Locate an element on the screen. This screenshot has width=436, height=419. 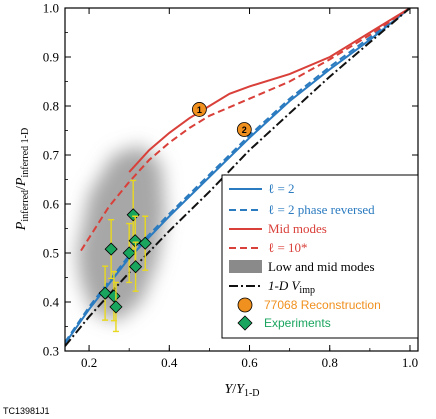
reconstruction-label-1: 1 is located at coordinates (199, 110).